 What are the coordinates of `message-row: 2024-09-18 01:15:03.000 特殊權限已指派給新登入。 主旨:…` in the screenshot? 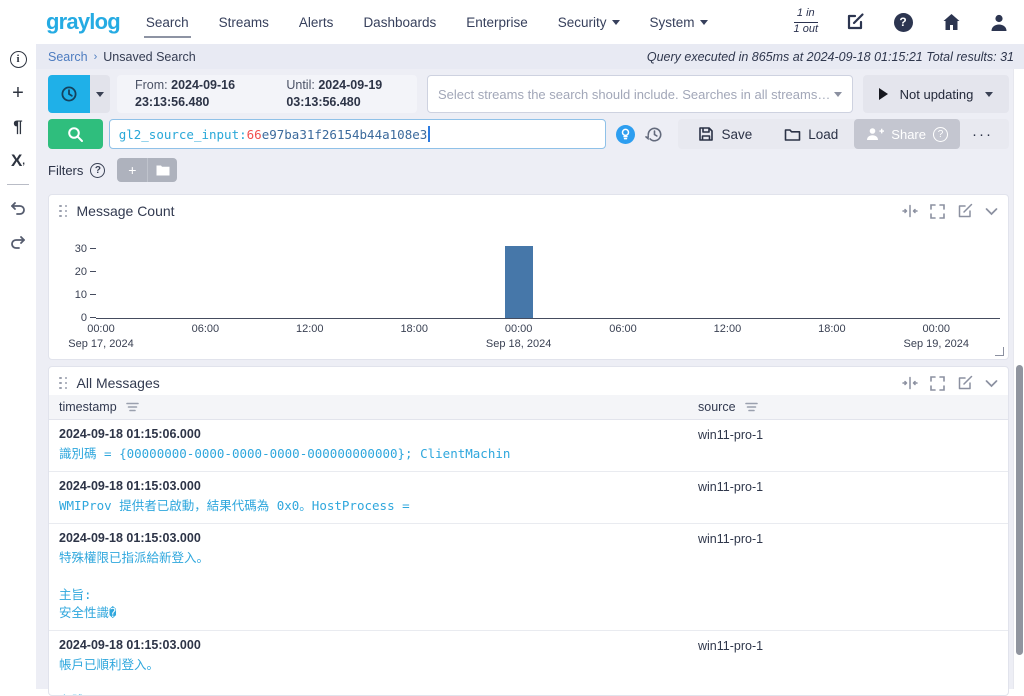 It's located at (528, 577).